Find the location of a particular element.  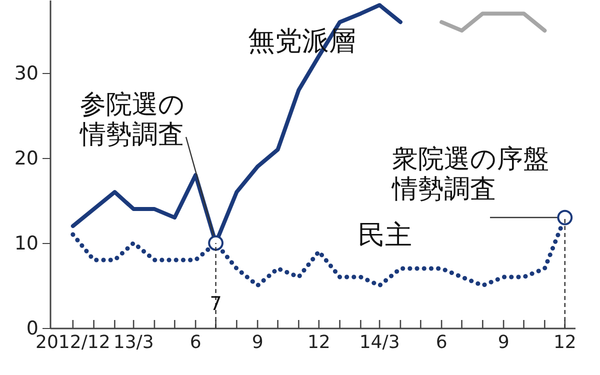

x-tick-label: 14/3 is located at coordinates (379, 342).